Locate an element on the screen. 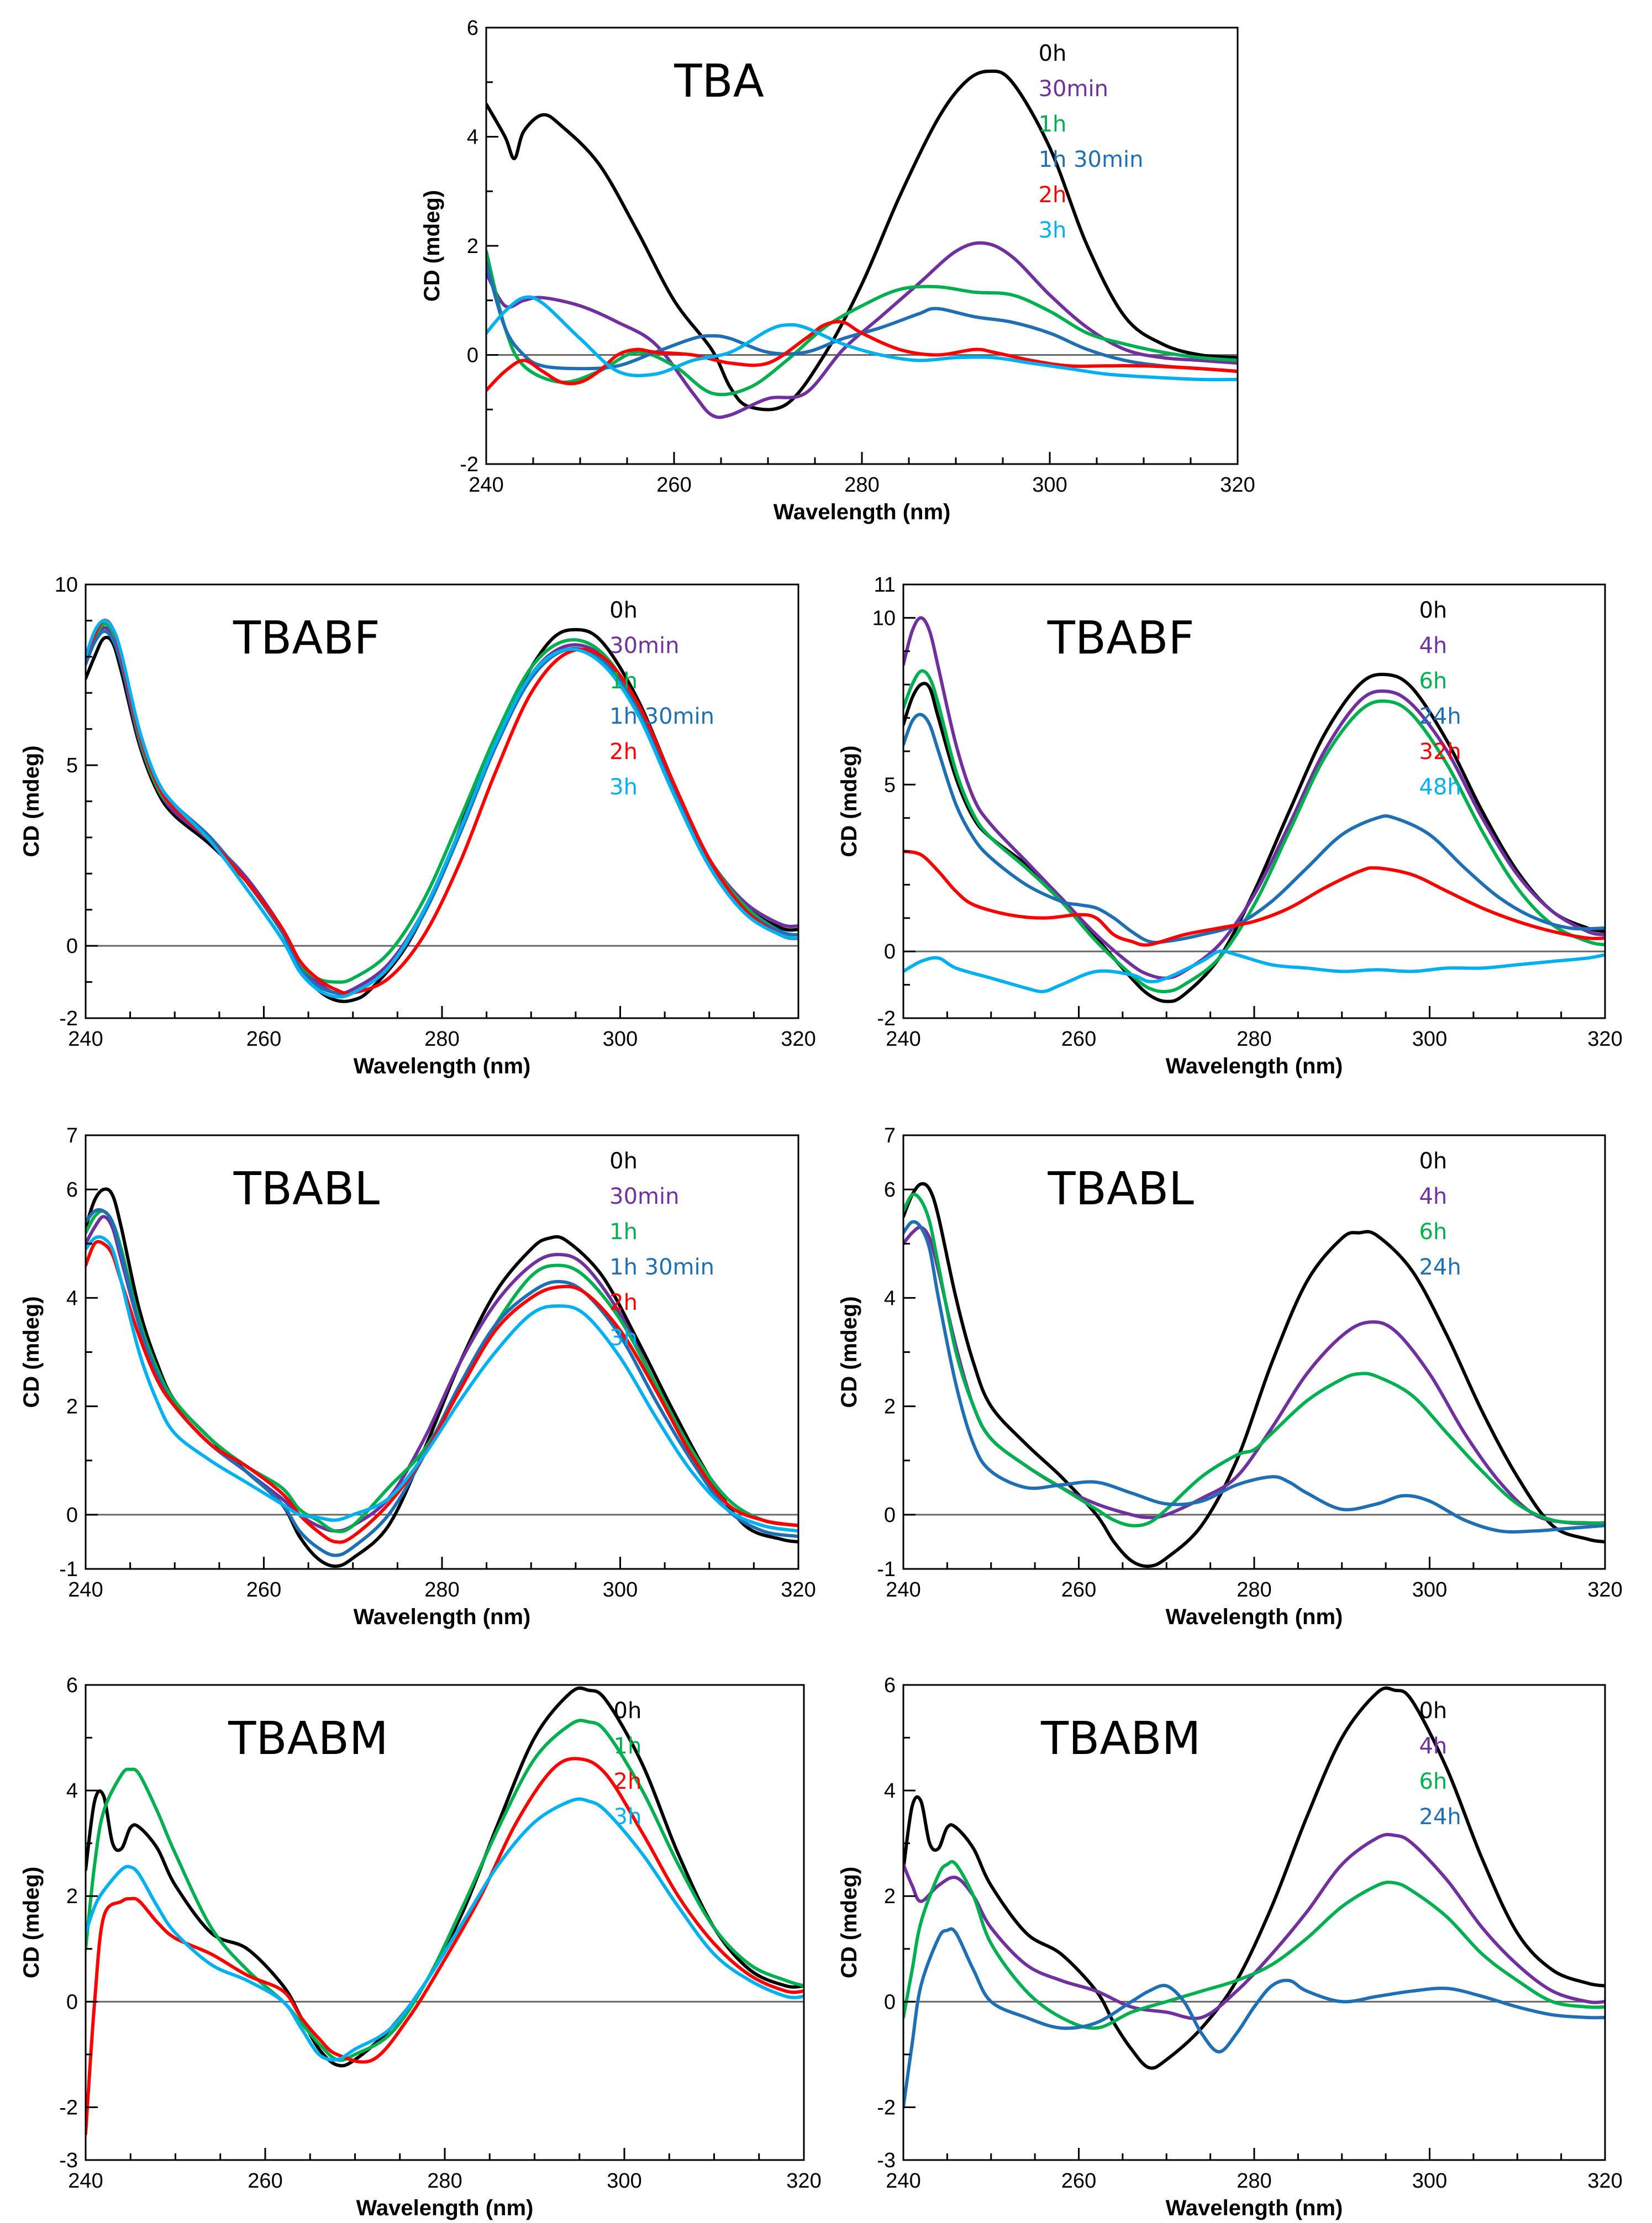 This screenshot has height=2223, width=1652. y-tick-label: 5 is located at coordinates (890, 785).